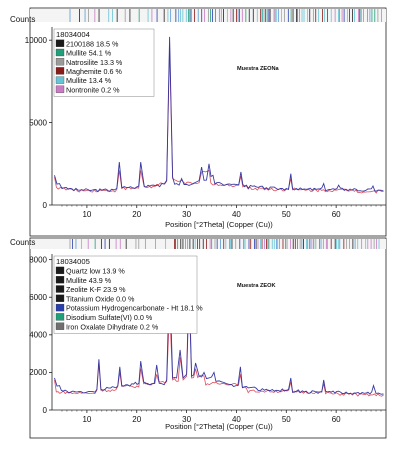 This screenshot has height=454, width=410. What do you see at coordinates (93, 89) in the screenshot?
I see `legend-entry: Nontronite 0.2 %` at bounding box center [93, 89].